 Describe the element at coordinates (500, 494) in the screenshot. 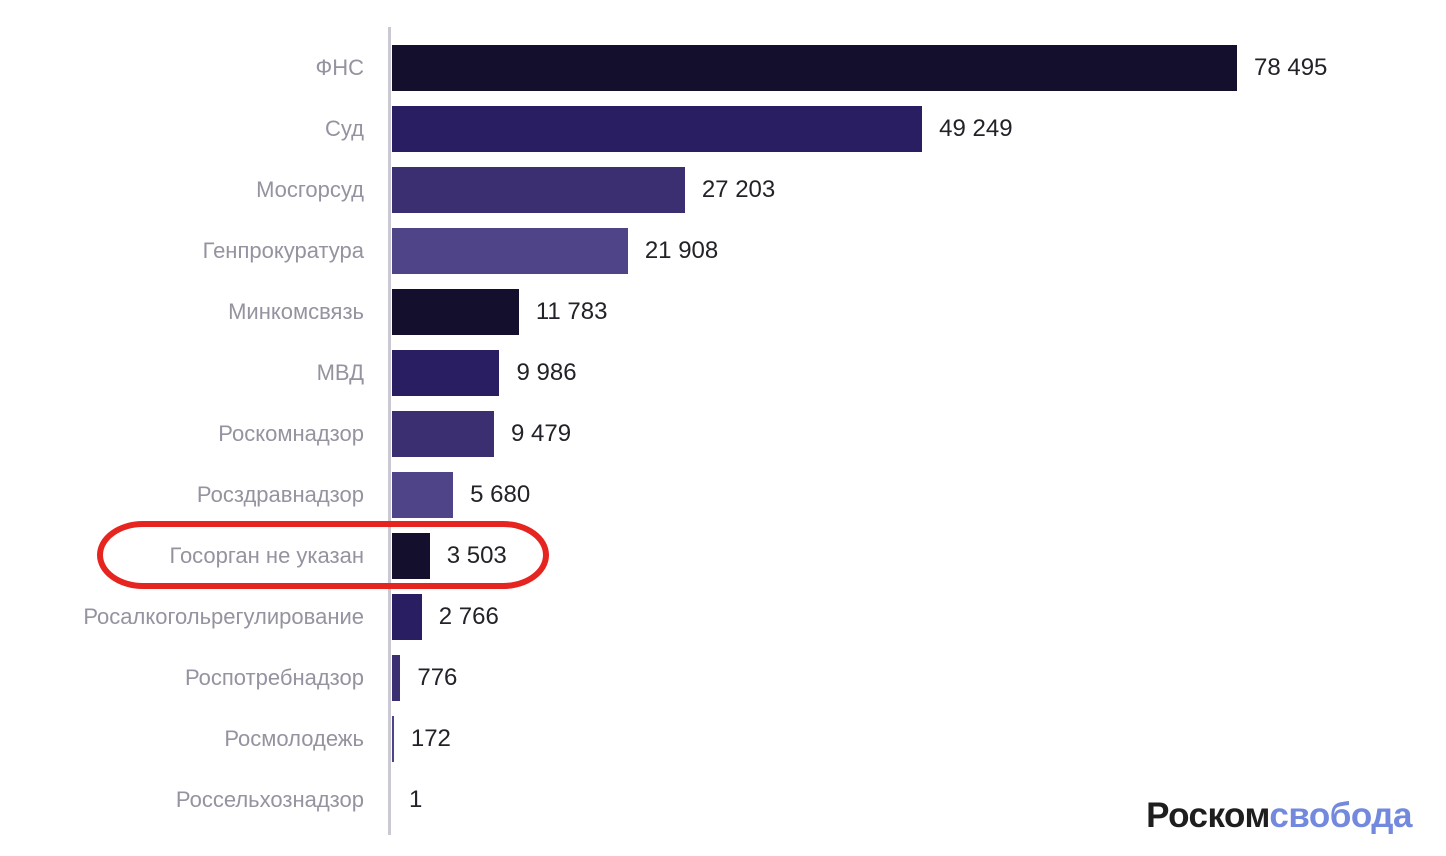

I see `value-label: 5 680` at that location.